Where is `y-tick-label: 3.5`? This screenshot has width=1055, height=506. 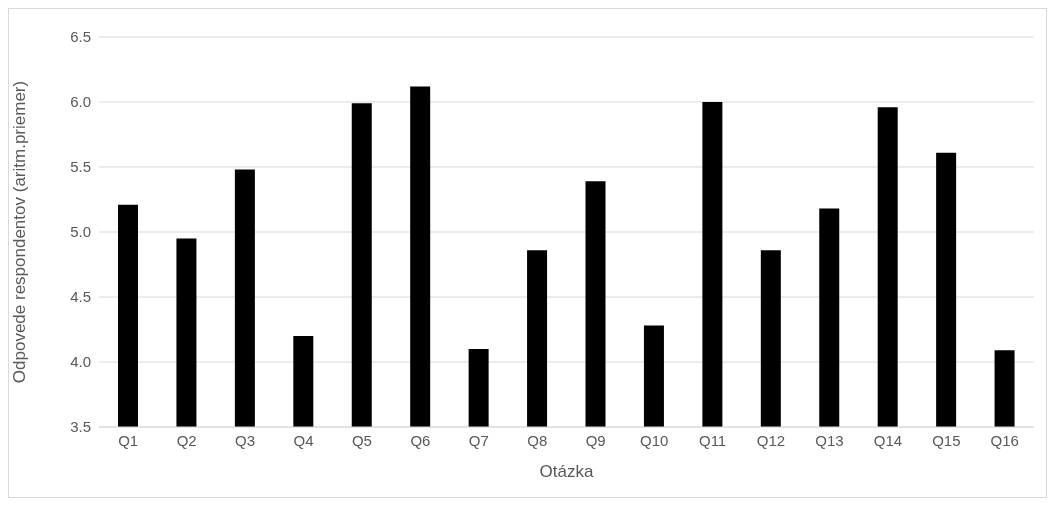 y-tick-label: 3.5 is located at coordinates (80, 427).